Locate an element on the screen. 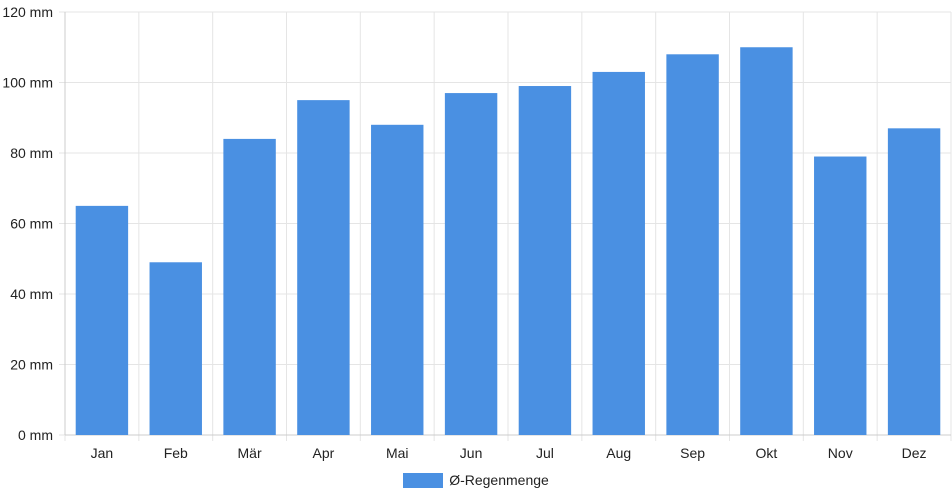  x-tick-label: Mai is located at coordinates (397, 453).